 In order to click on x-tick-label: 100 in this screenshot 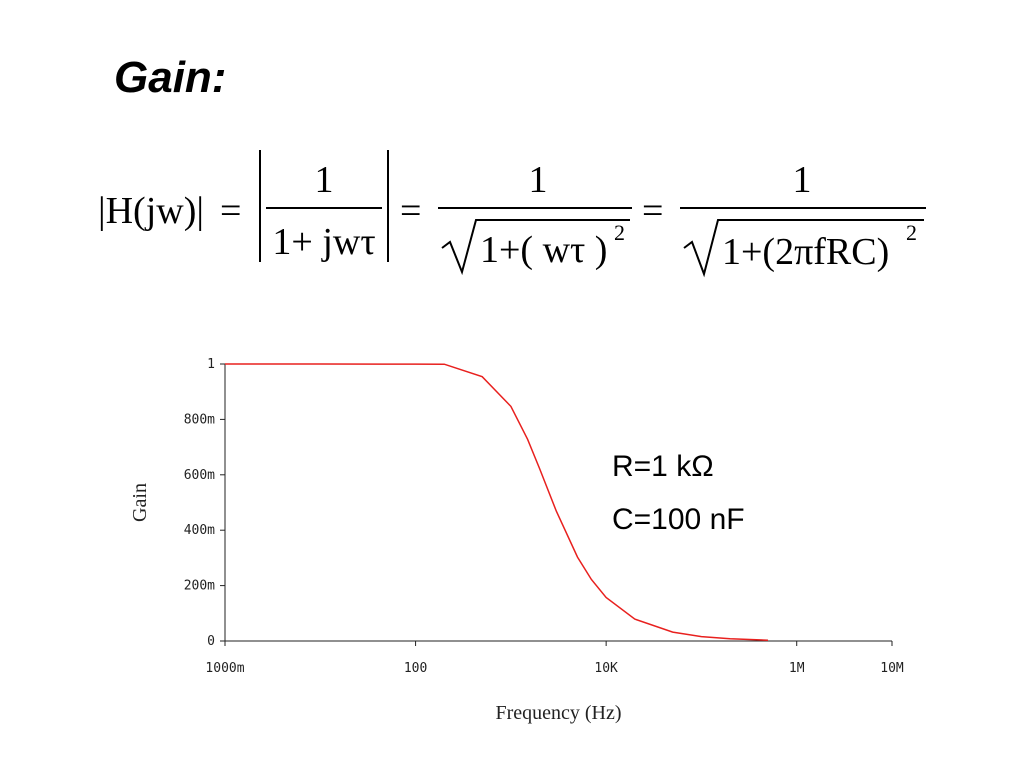, I will do `click(415, 668)`.